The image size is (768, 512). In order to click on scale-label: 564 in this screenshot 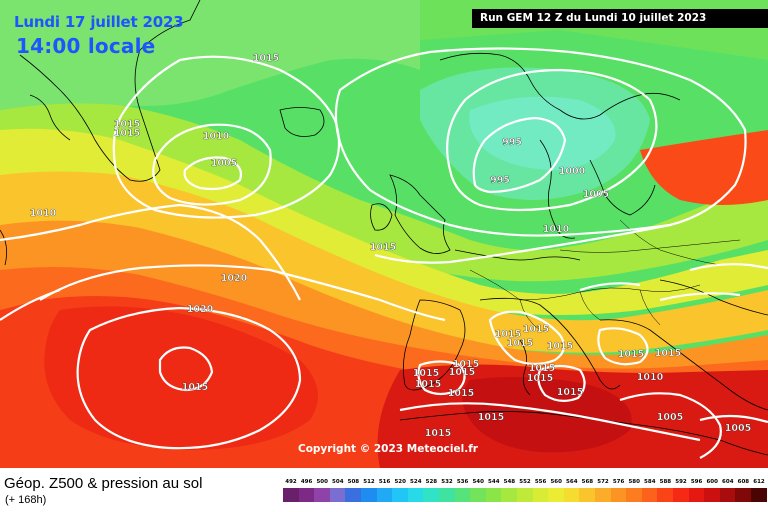, I will do `click(572, 482)`.